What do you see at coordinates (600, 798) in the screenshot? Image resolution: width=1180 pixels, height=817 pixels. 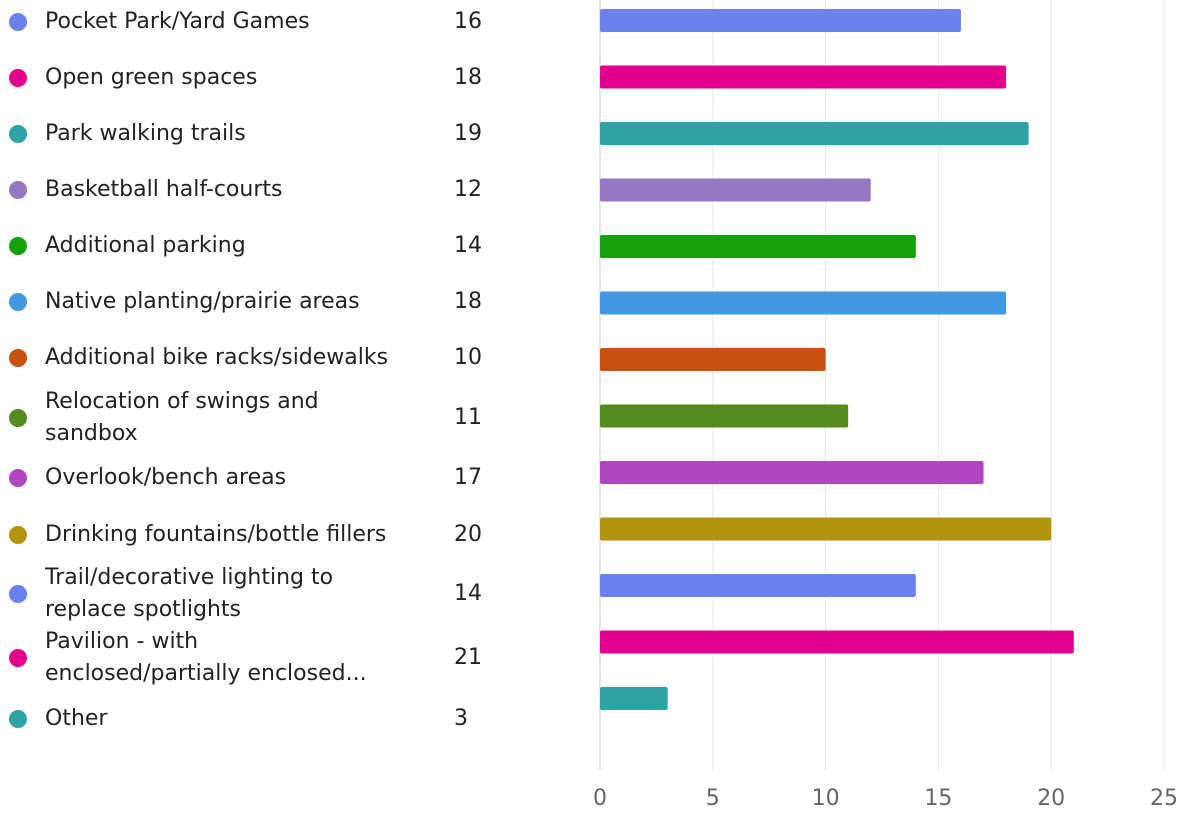 I see `x-tick-label: 0` at bounding box center [600, 798].